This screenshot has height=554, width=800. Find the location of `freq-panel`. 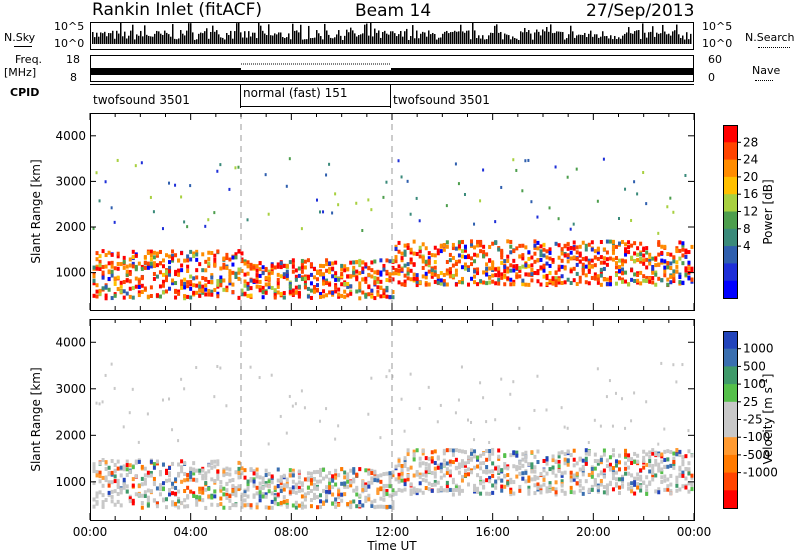

freq-panel is located at coordinates (392, 68).